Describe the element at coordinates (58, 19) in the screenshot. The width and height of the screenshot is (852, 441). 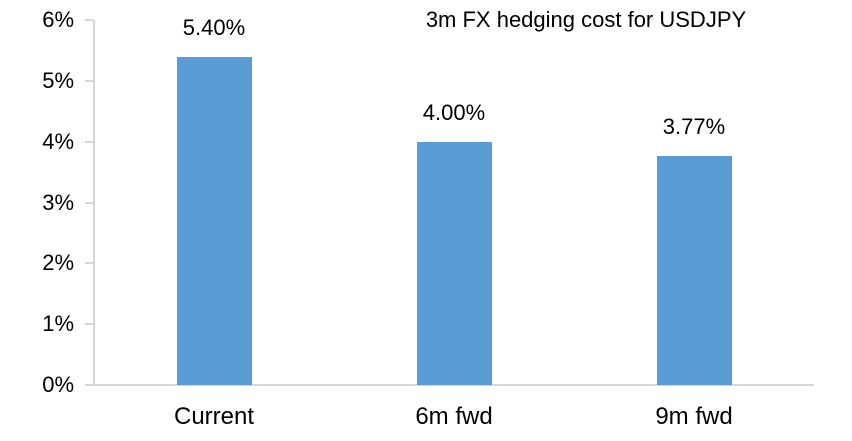
I see `y-tick-label: 6%` at that location.